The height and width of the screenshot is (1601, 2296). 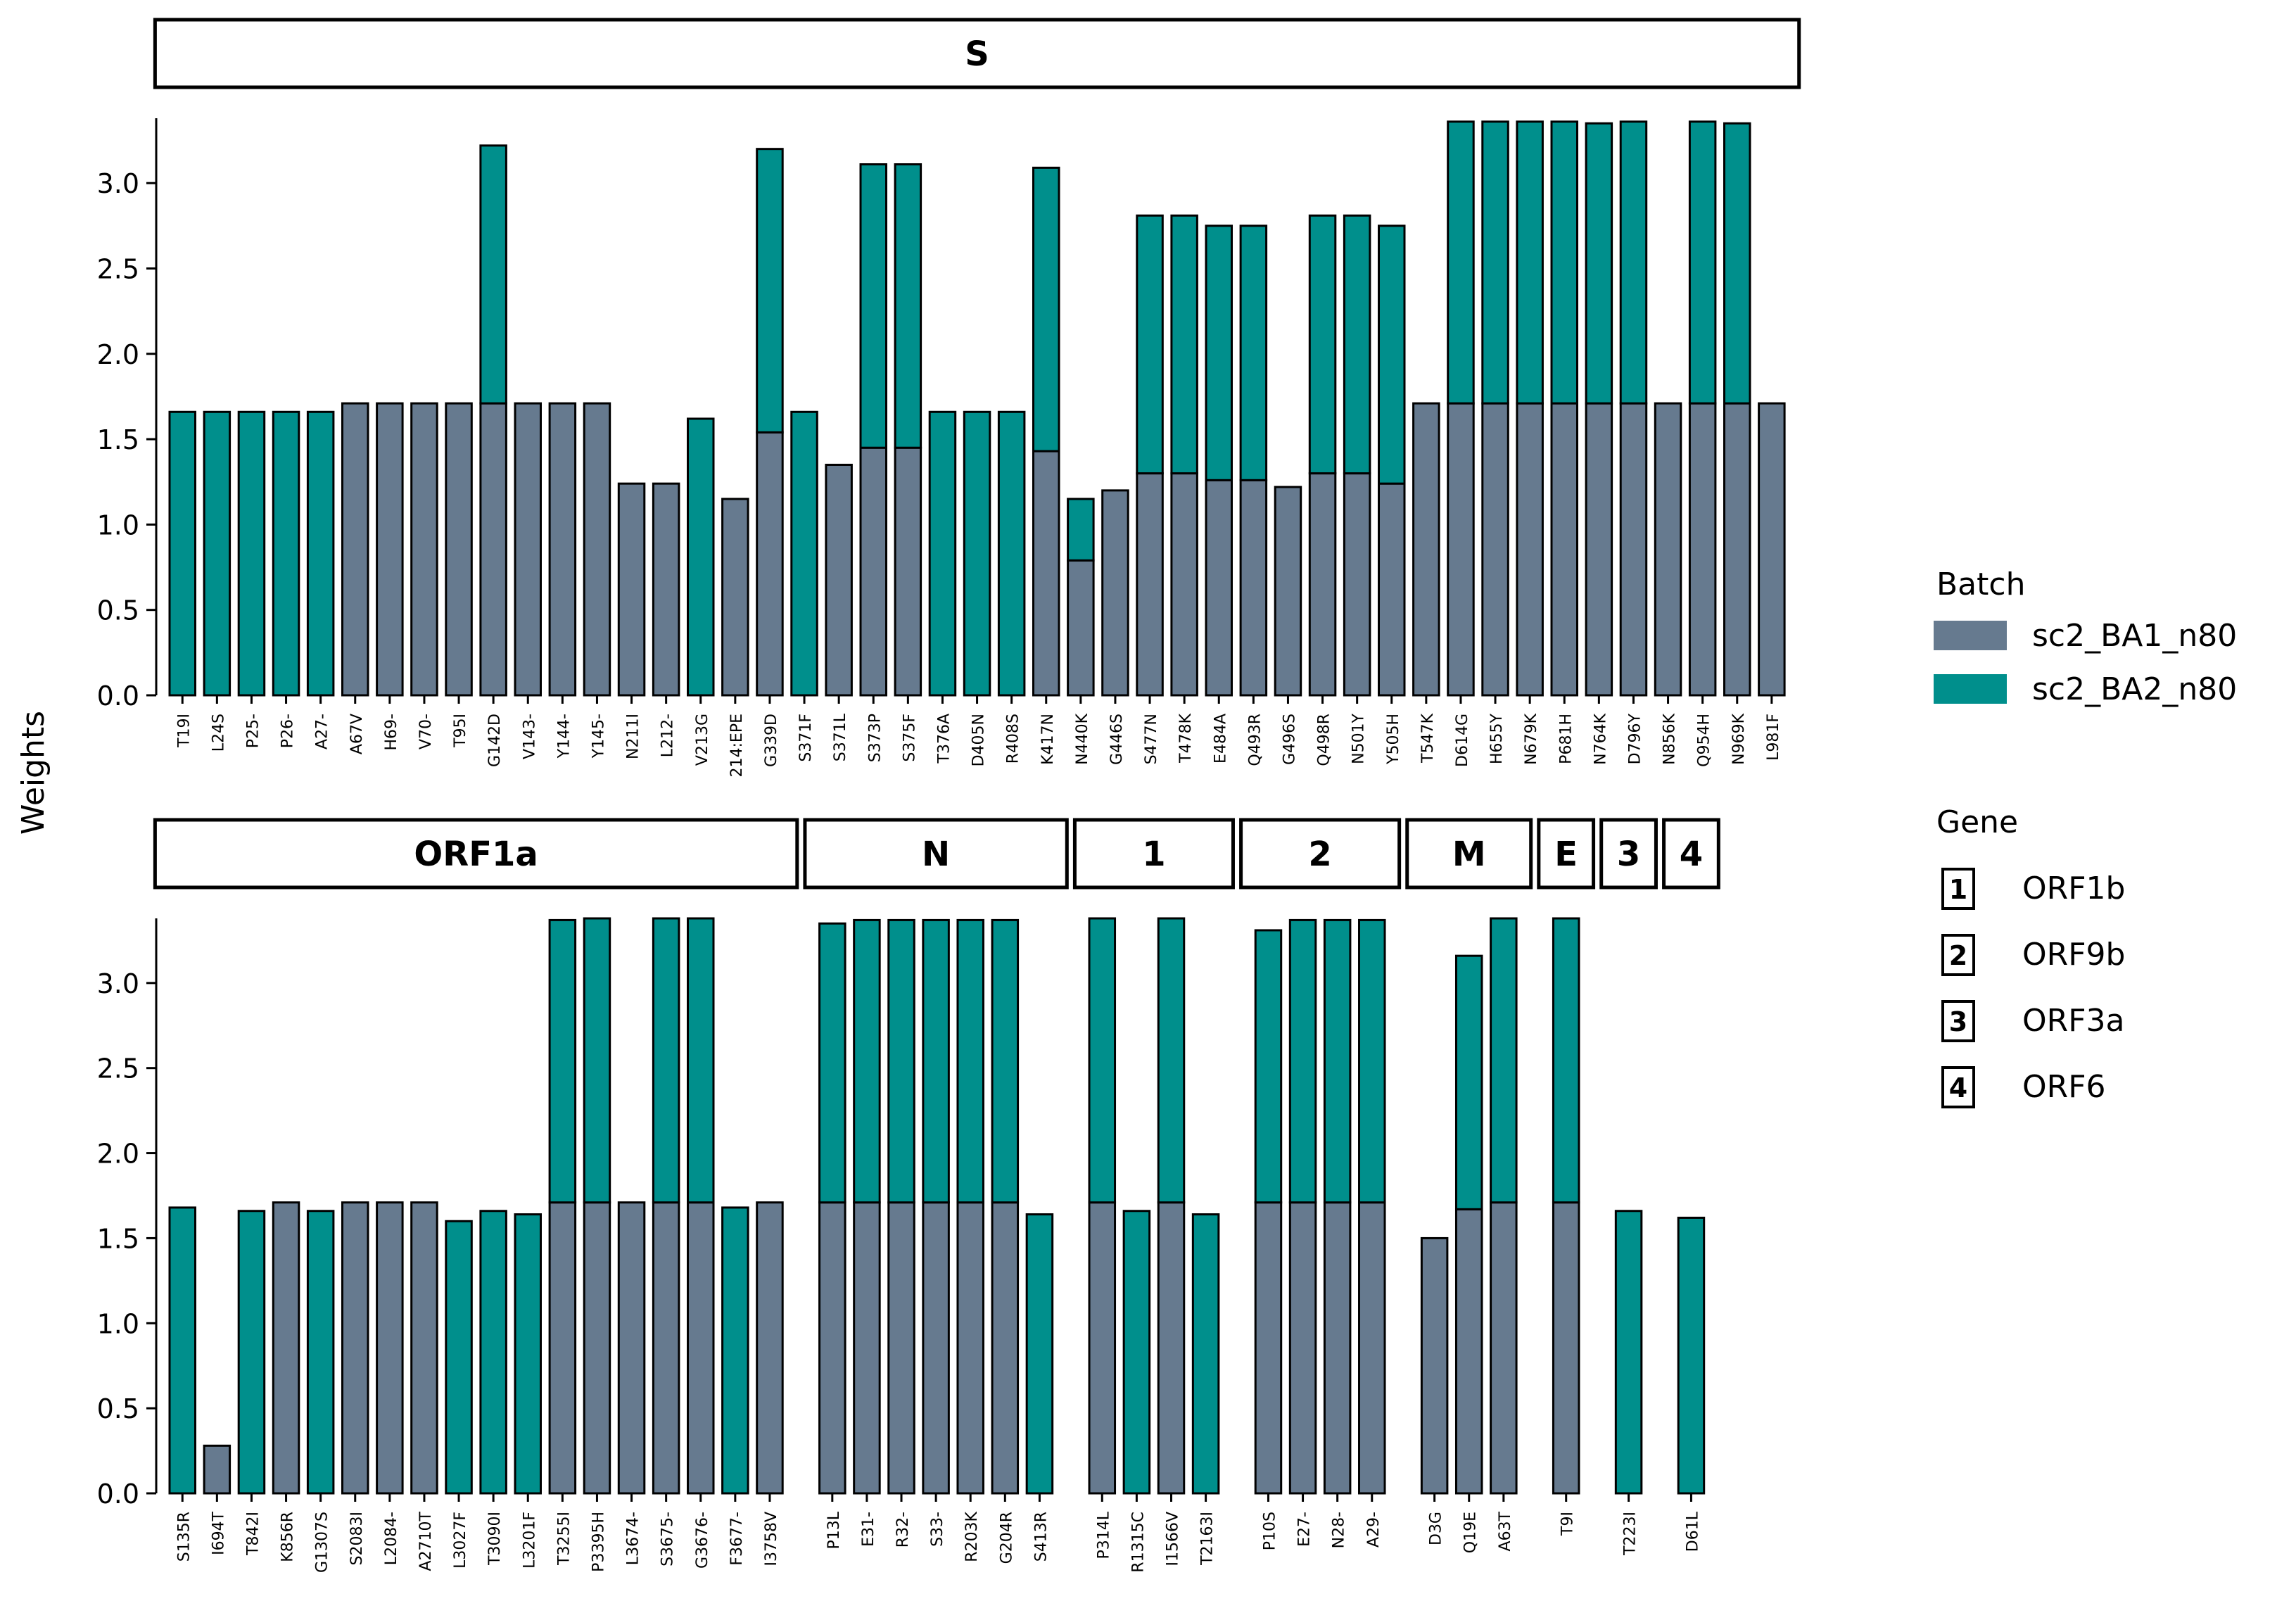 I want to click on bar-r408s-sc2-ba2, so click(x=1011, y=553).